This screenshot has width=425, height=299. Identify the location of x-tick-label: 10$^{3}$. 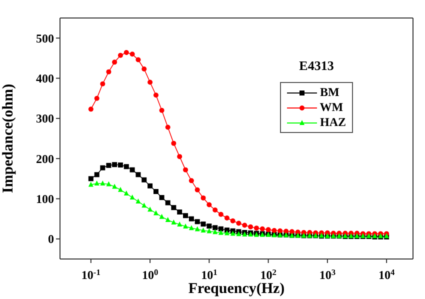
(327, 275).